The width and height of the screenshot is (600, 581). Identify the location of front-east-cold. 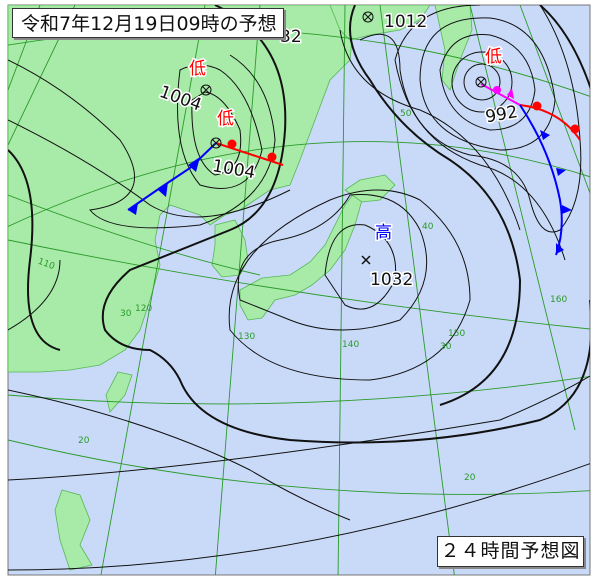
(545, 180).